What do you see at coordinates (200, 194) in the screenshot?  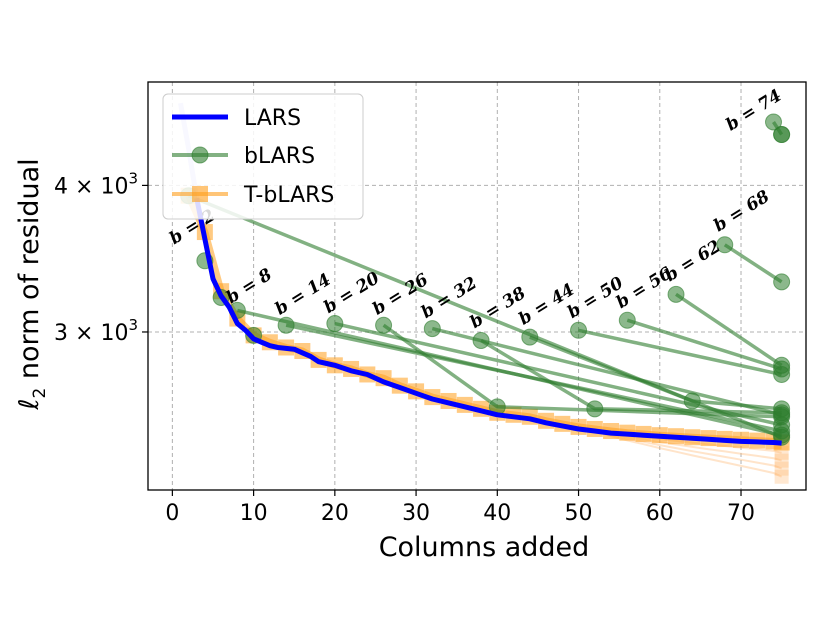 I see `legend-marker-t-blars` at bounding box center [200, 194].